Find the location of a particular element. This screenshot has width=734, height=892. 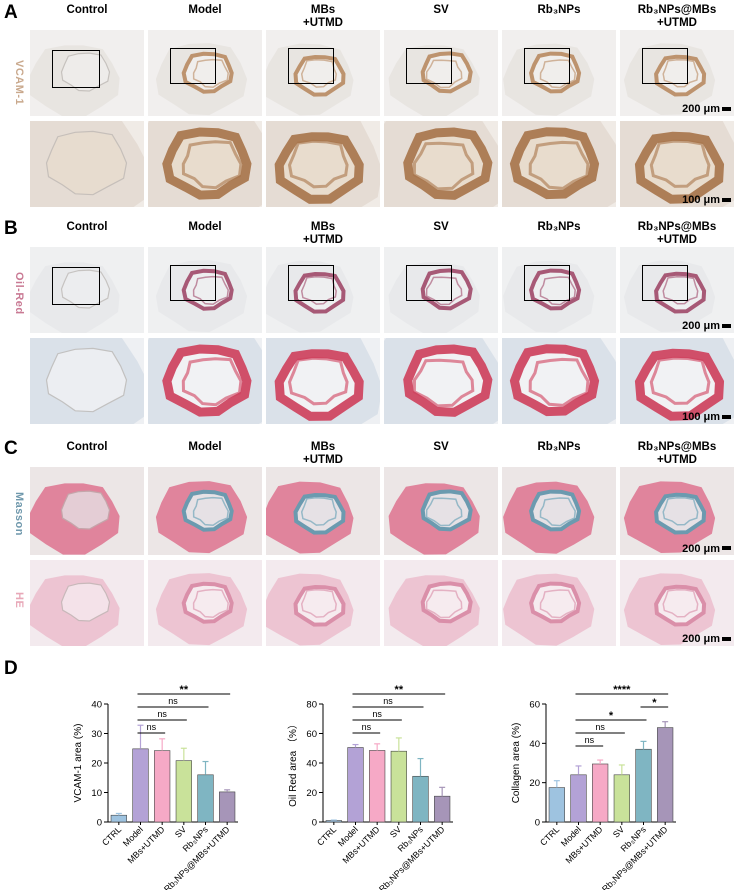

column-label-model: Model is located at coordinates (205, 10).